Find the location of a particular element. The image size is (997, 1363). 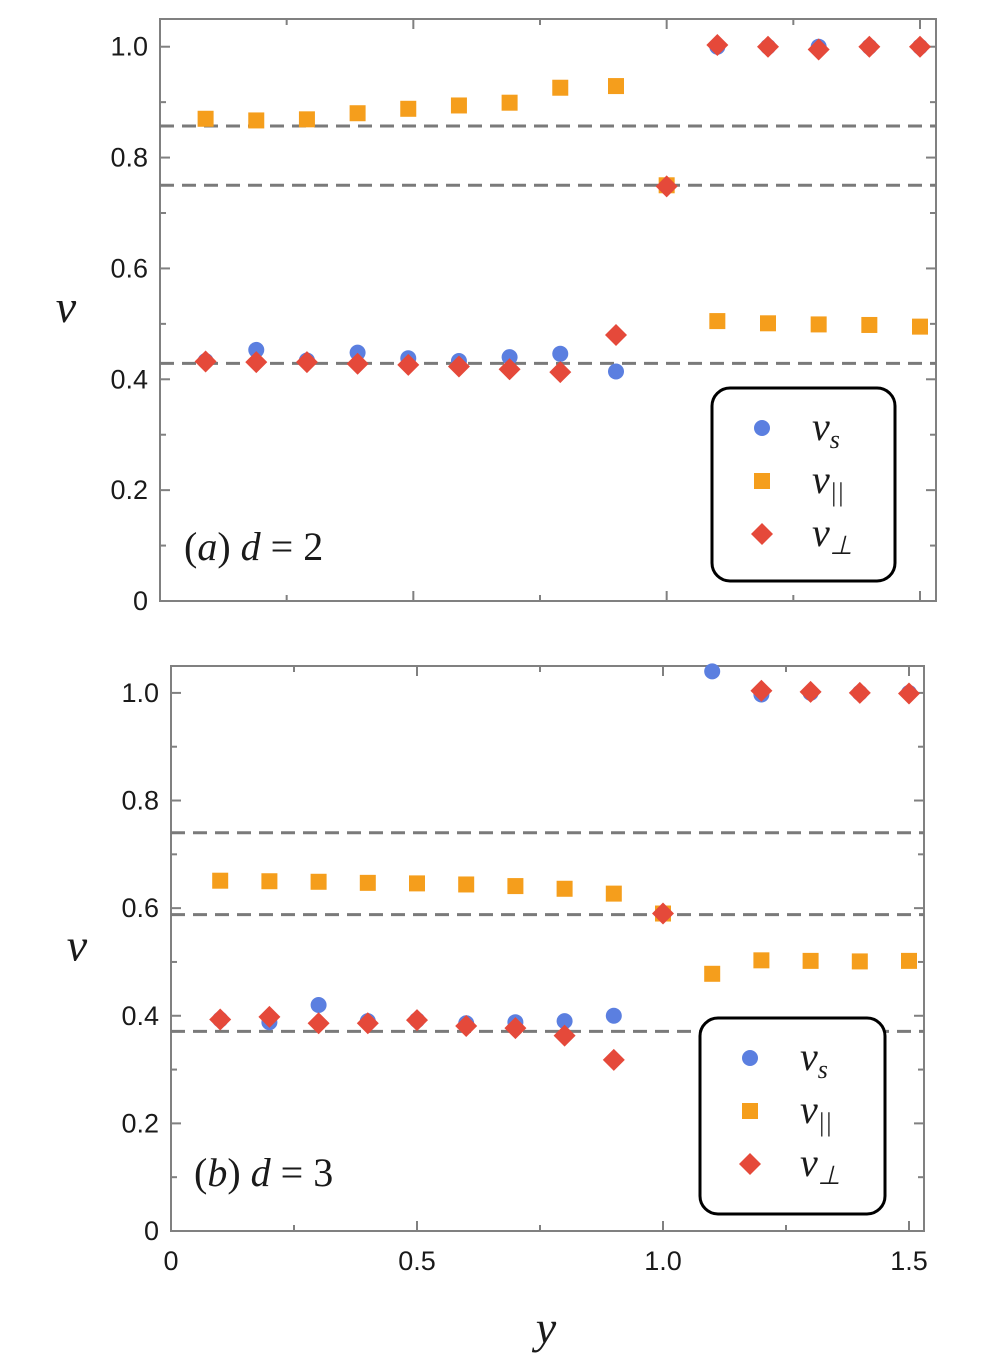

x-tick-label: 1.0 is located at coordinates (663, 1261).